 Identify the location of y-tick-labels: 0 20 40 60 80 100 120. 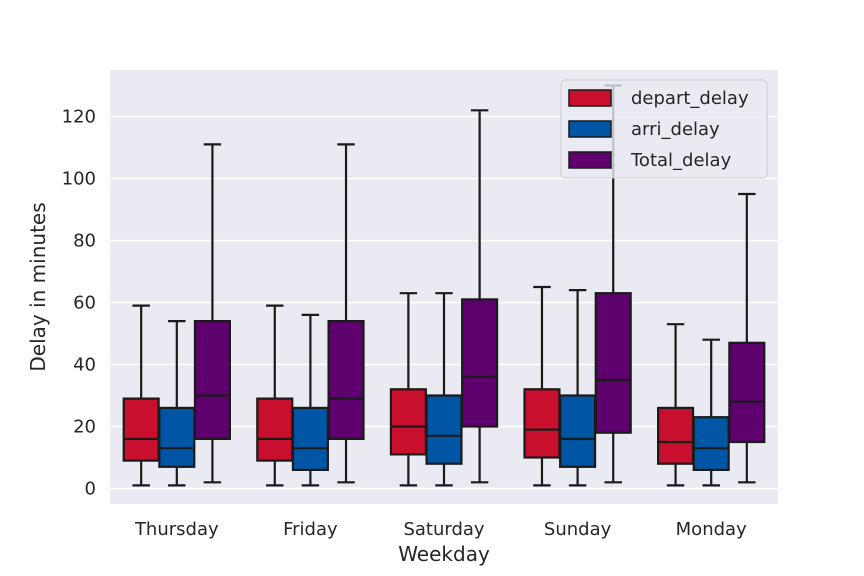
(79, 303).